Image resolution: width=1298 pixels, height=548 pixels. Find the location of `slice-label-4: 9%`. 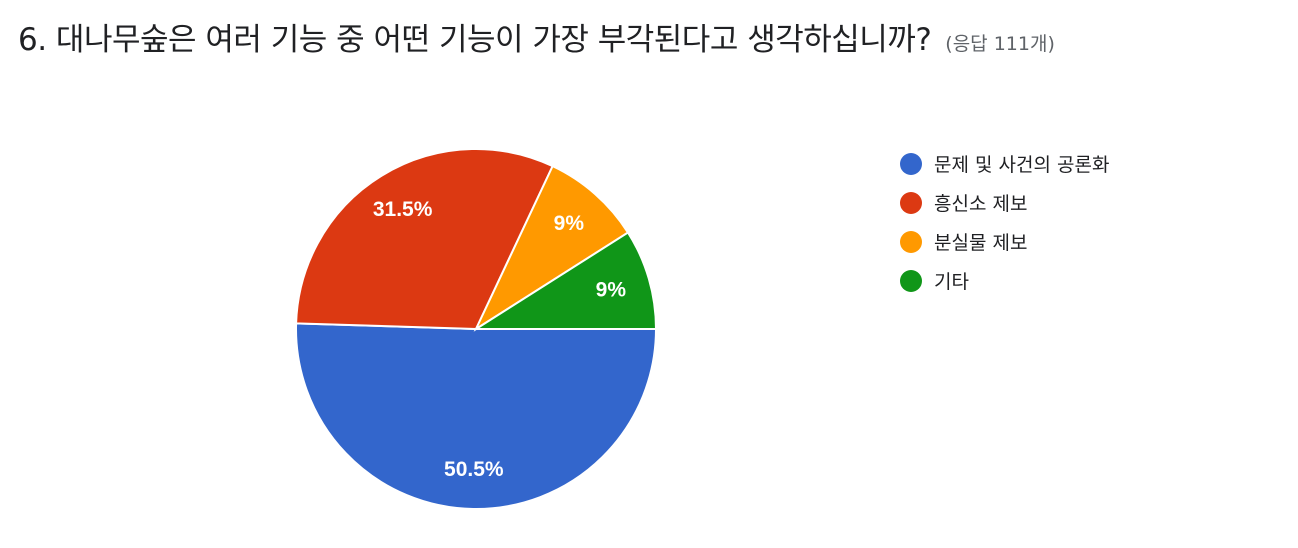

slice-label-4: 9% is located at coordinates (611, 289).